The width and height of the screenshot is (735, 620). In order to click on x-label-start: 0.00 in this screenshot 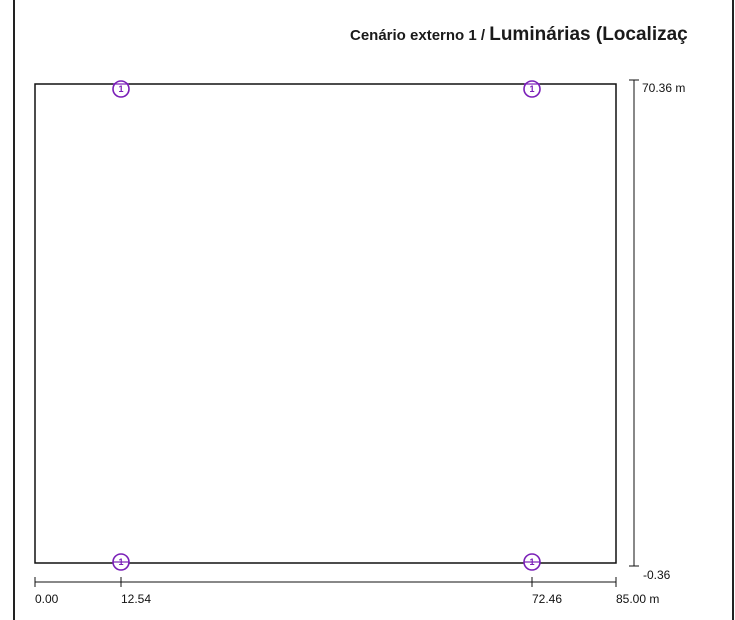, I will do `click(47, 599)`.